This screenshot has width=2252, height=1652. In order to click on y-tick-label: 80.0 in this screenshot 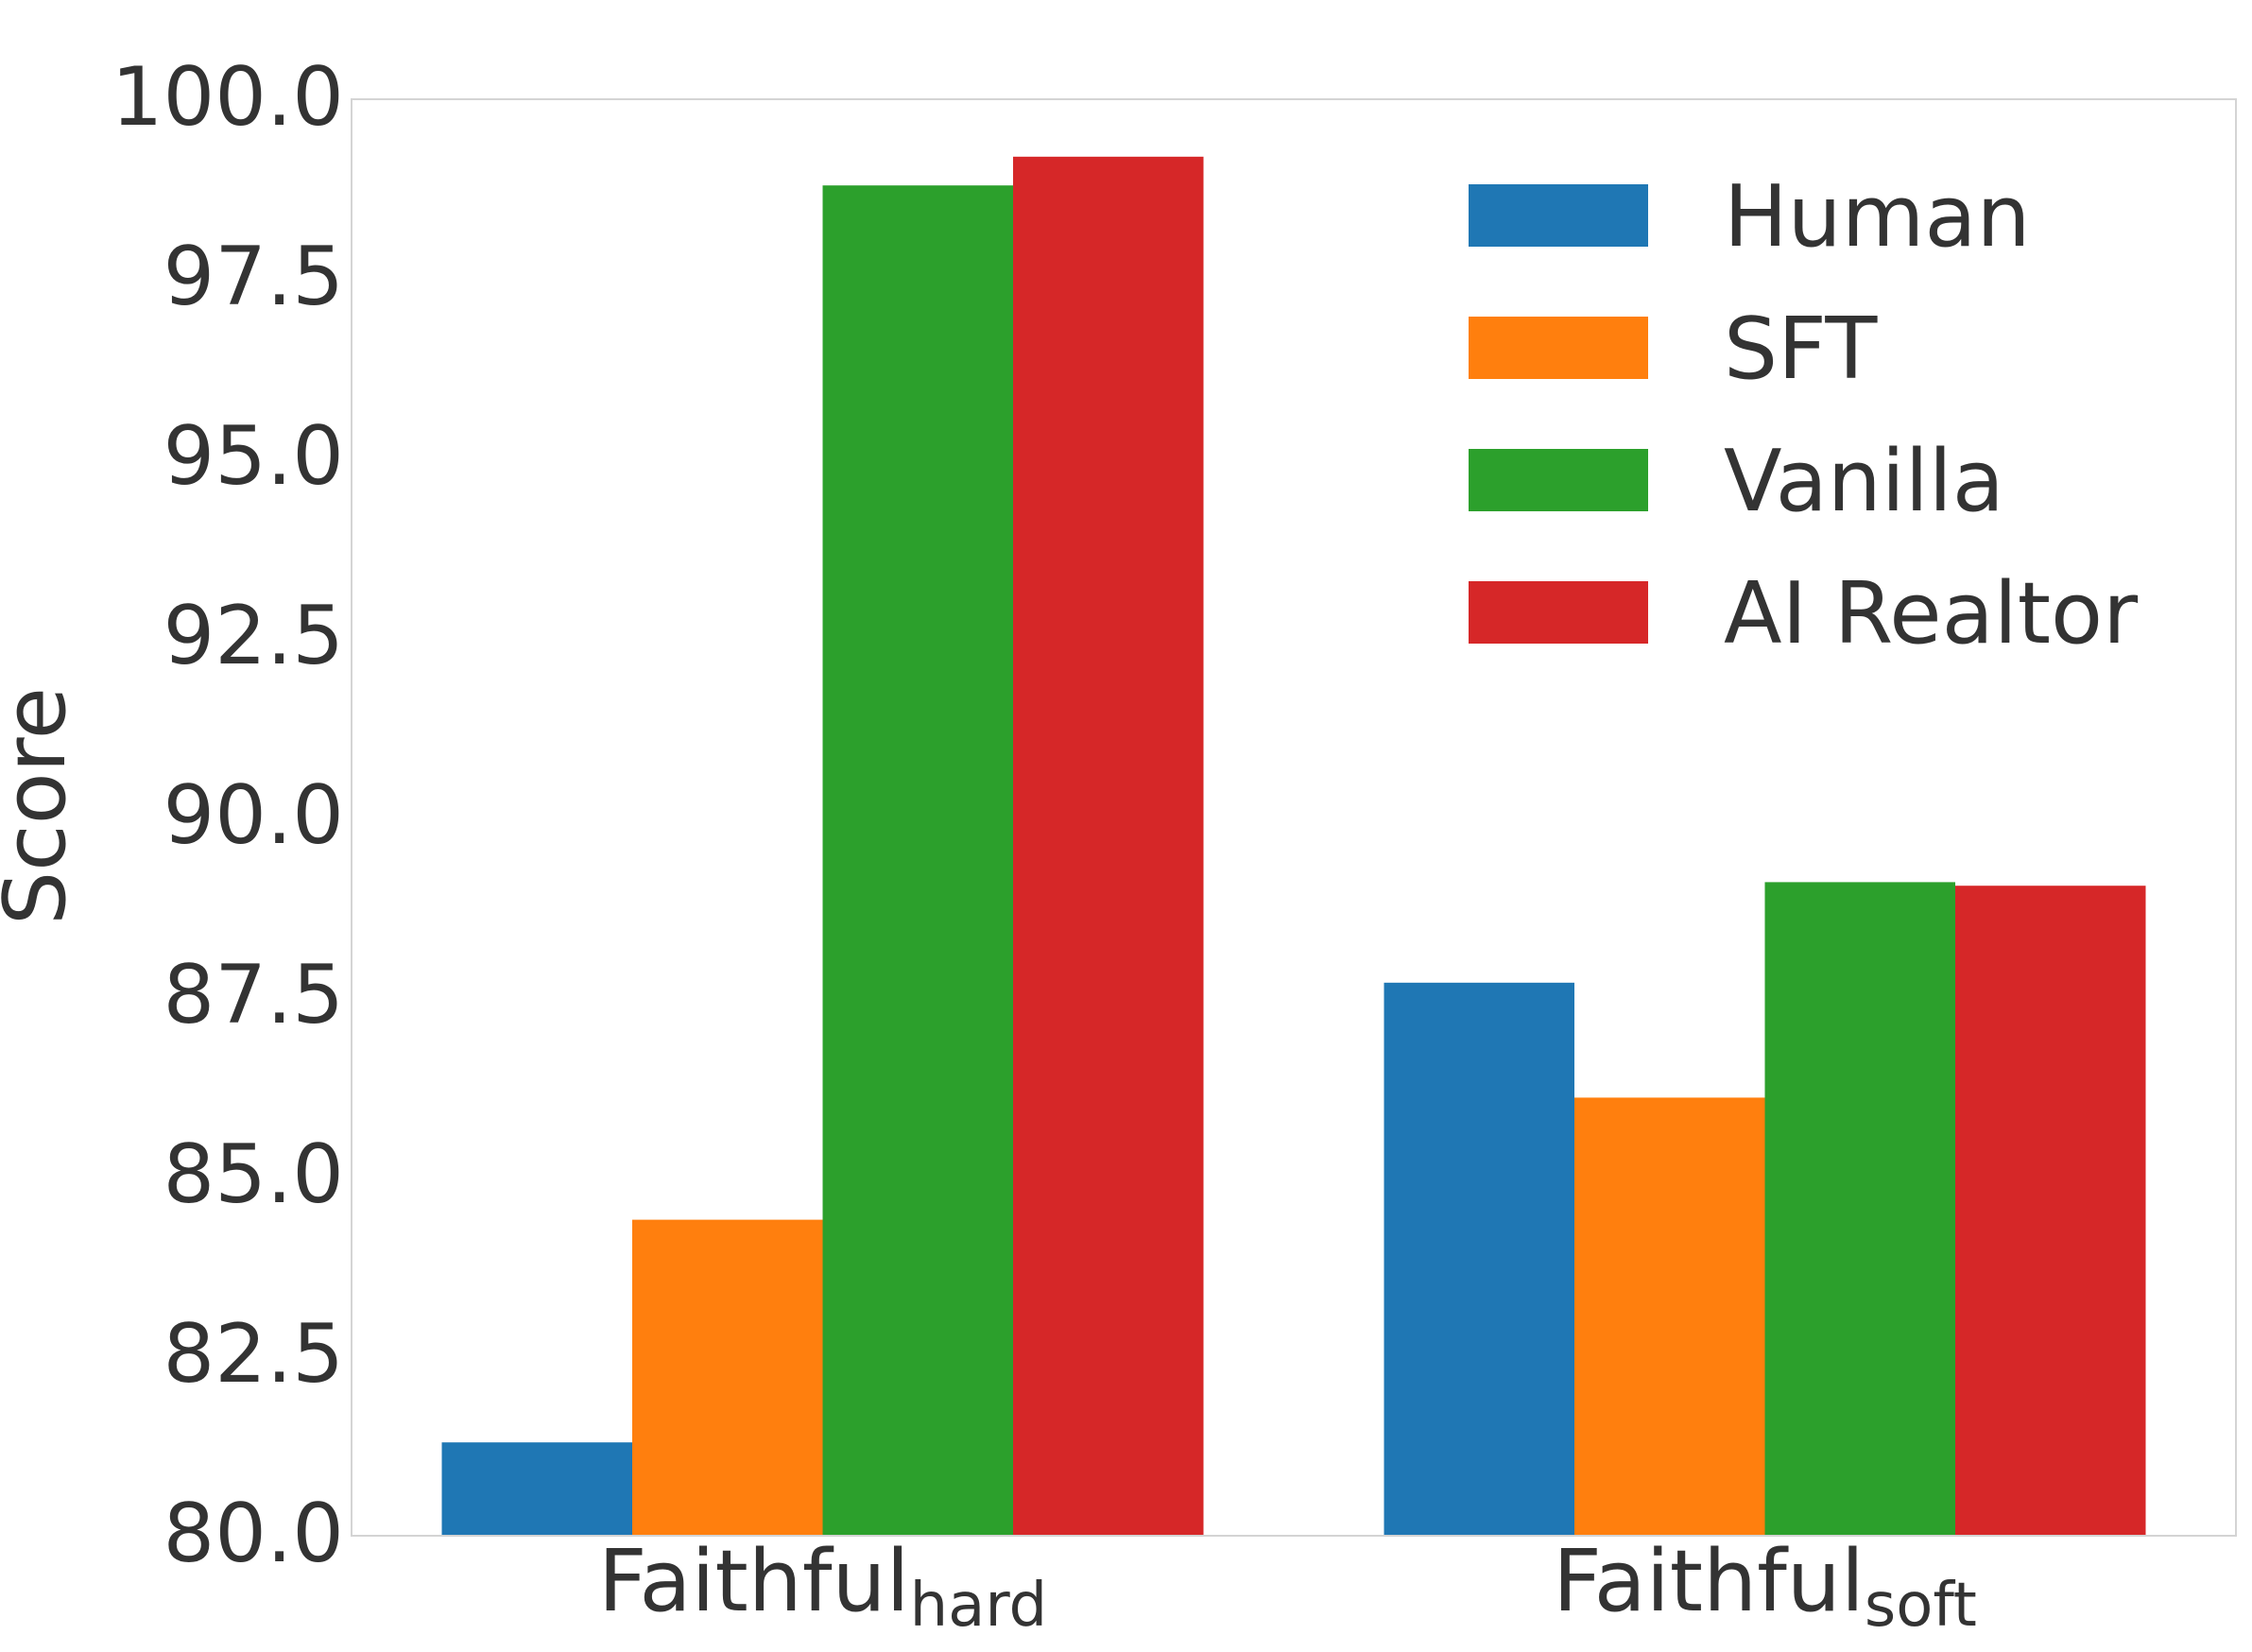, I will do `click(254, 1534)`.